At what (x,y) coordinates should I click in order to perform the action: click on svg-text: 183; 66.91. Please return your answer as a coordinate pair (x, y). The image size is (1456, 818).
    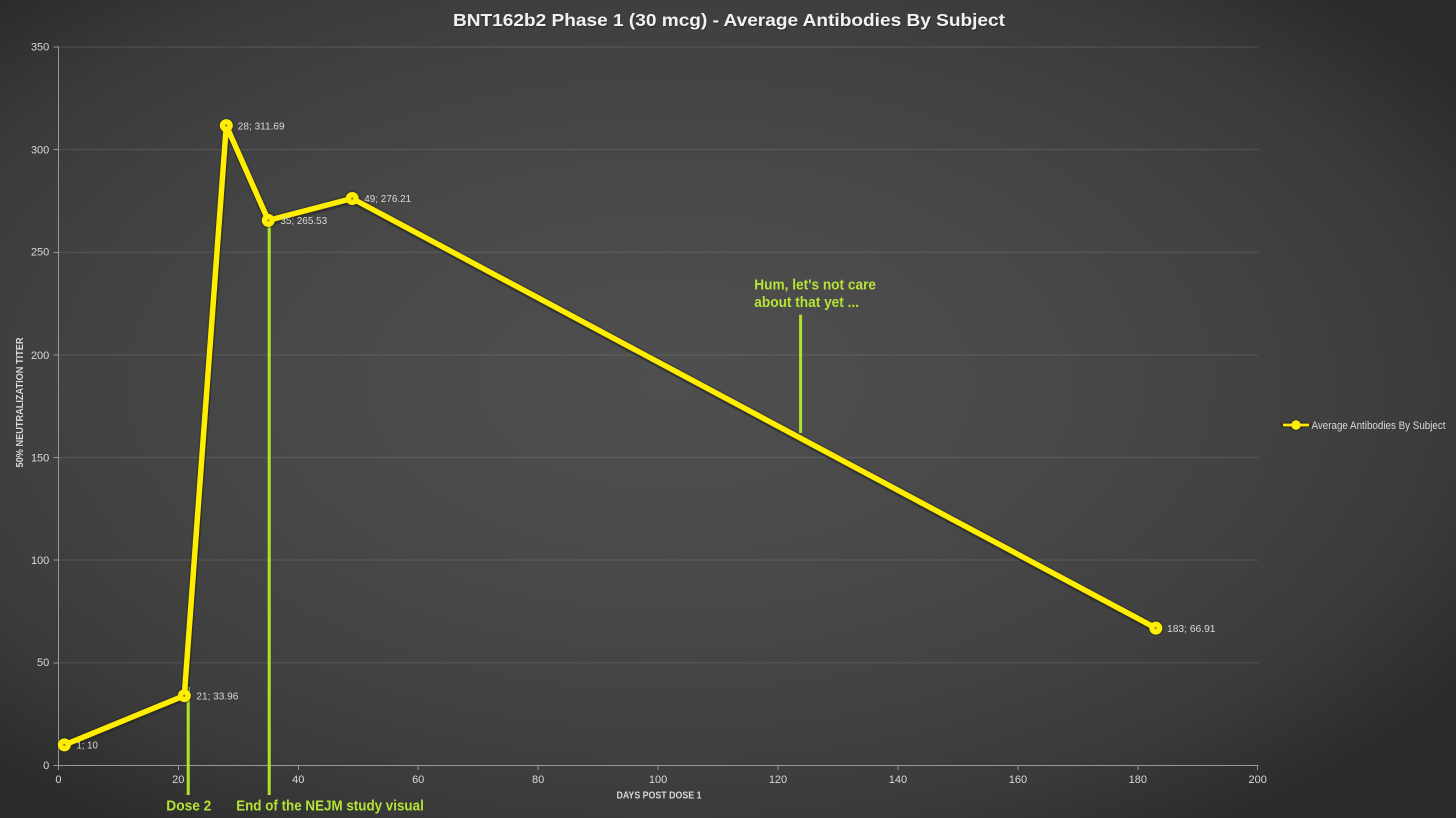
    Looking at the image, I should click on (1191, 629).